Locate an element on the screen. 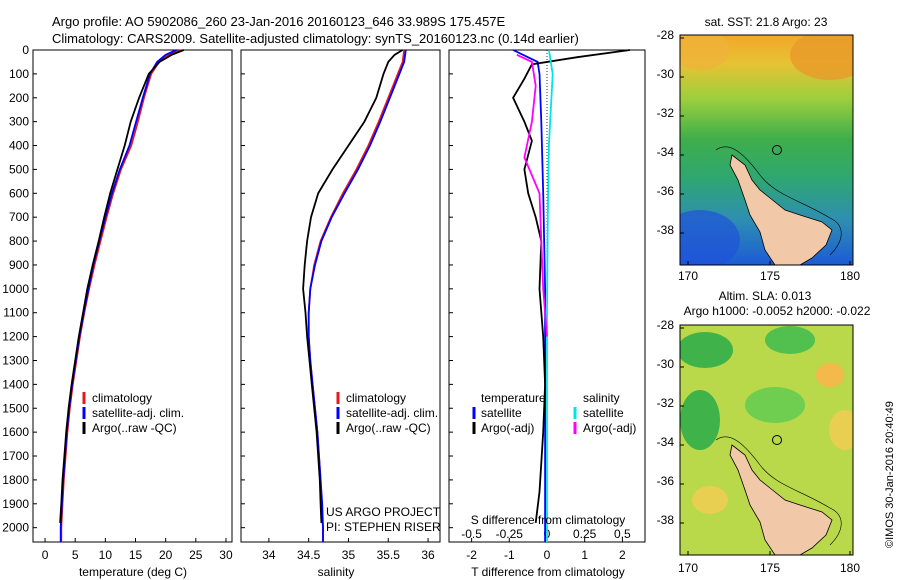 The image size is (900, 580). x-tick-label: 5 is located at coordinates (75, 555).